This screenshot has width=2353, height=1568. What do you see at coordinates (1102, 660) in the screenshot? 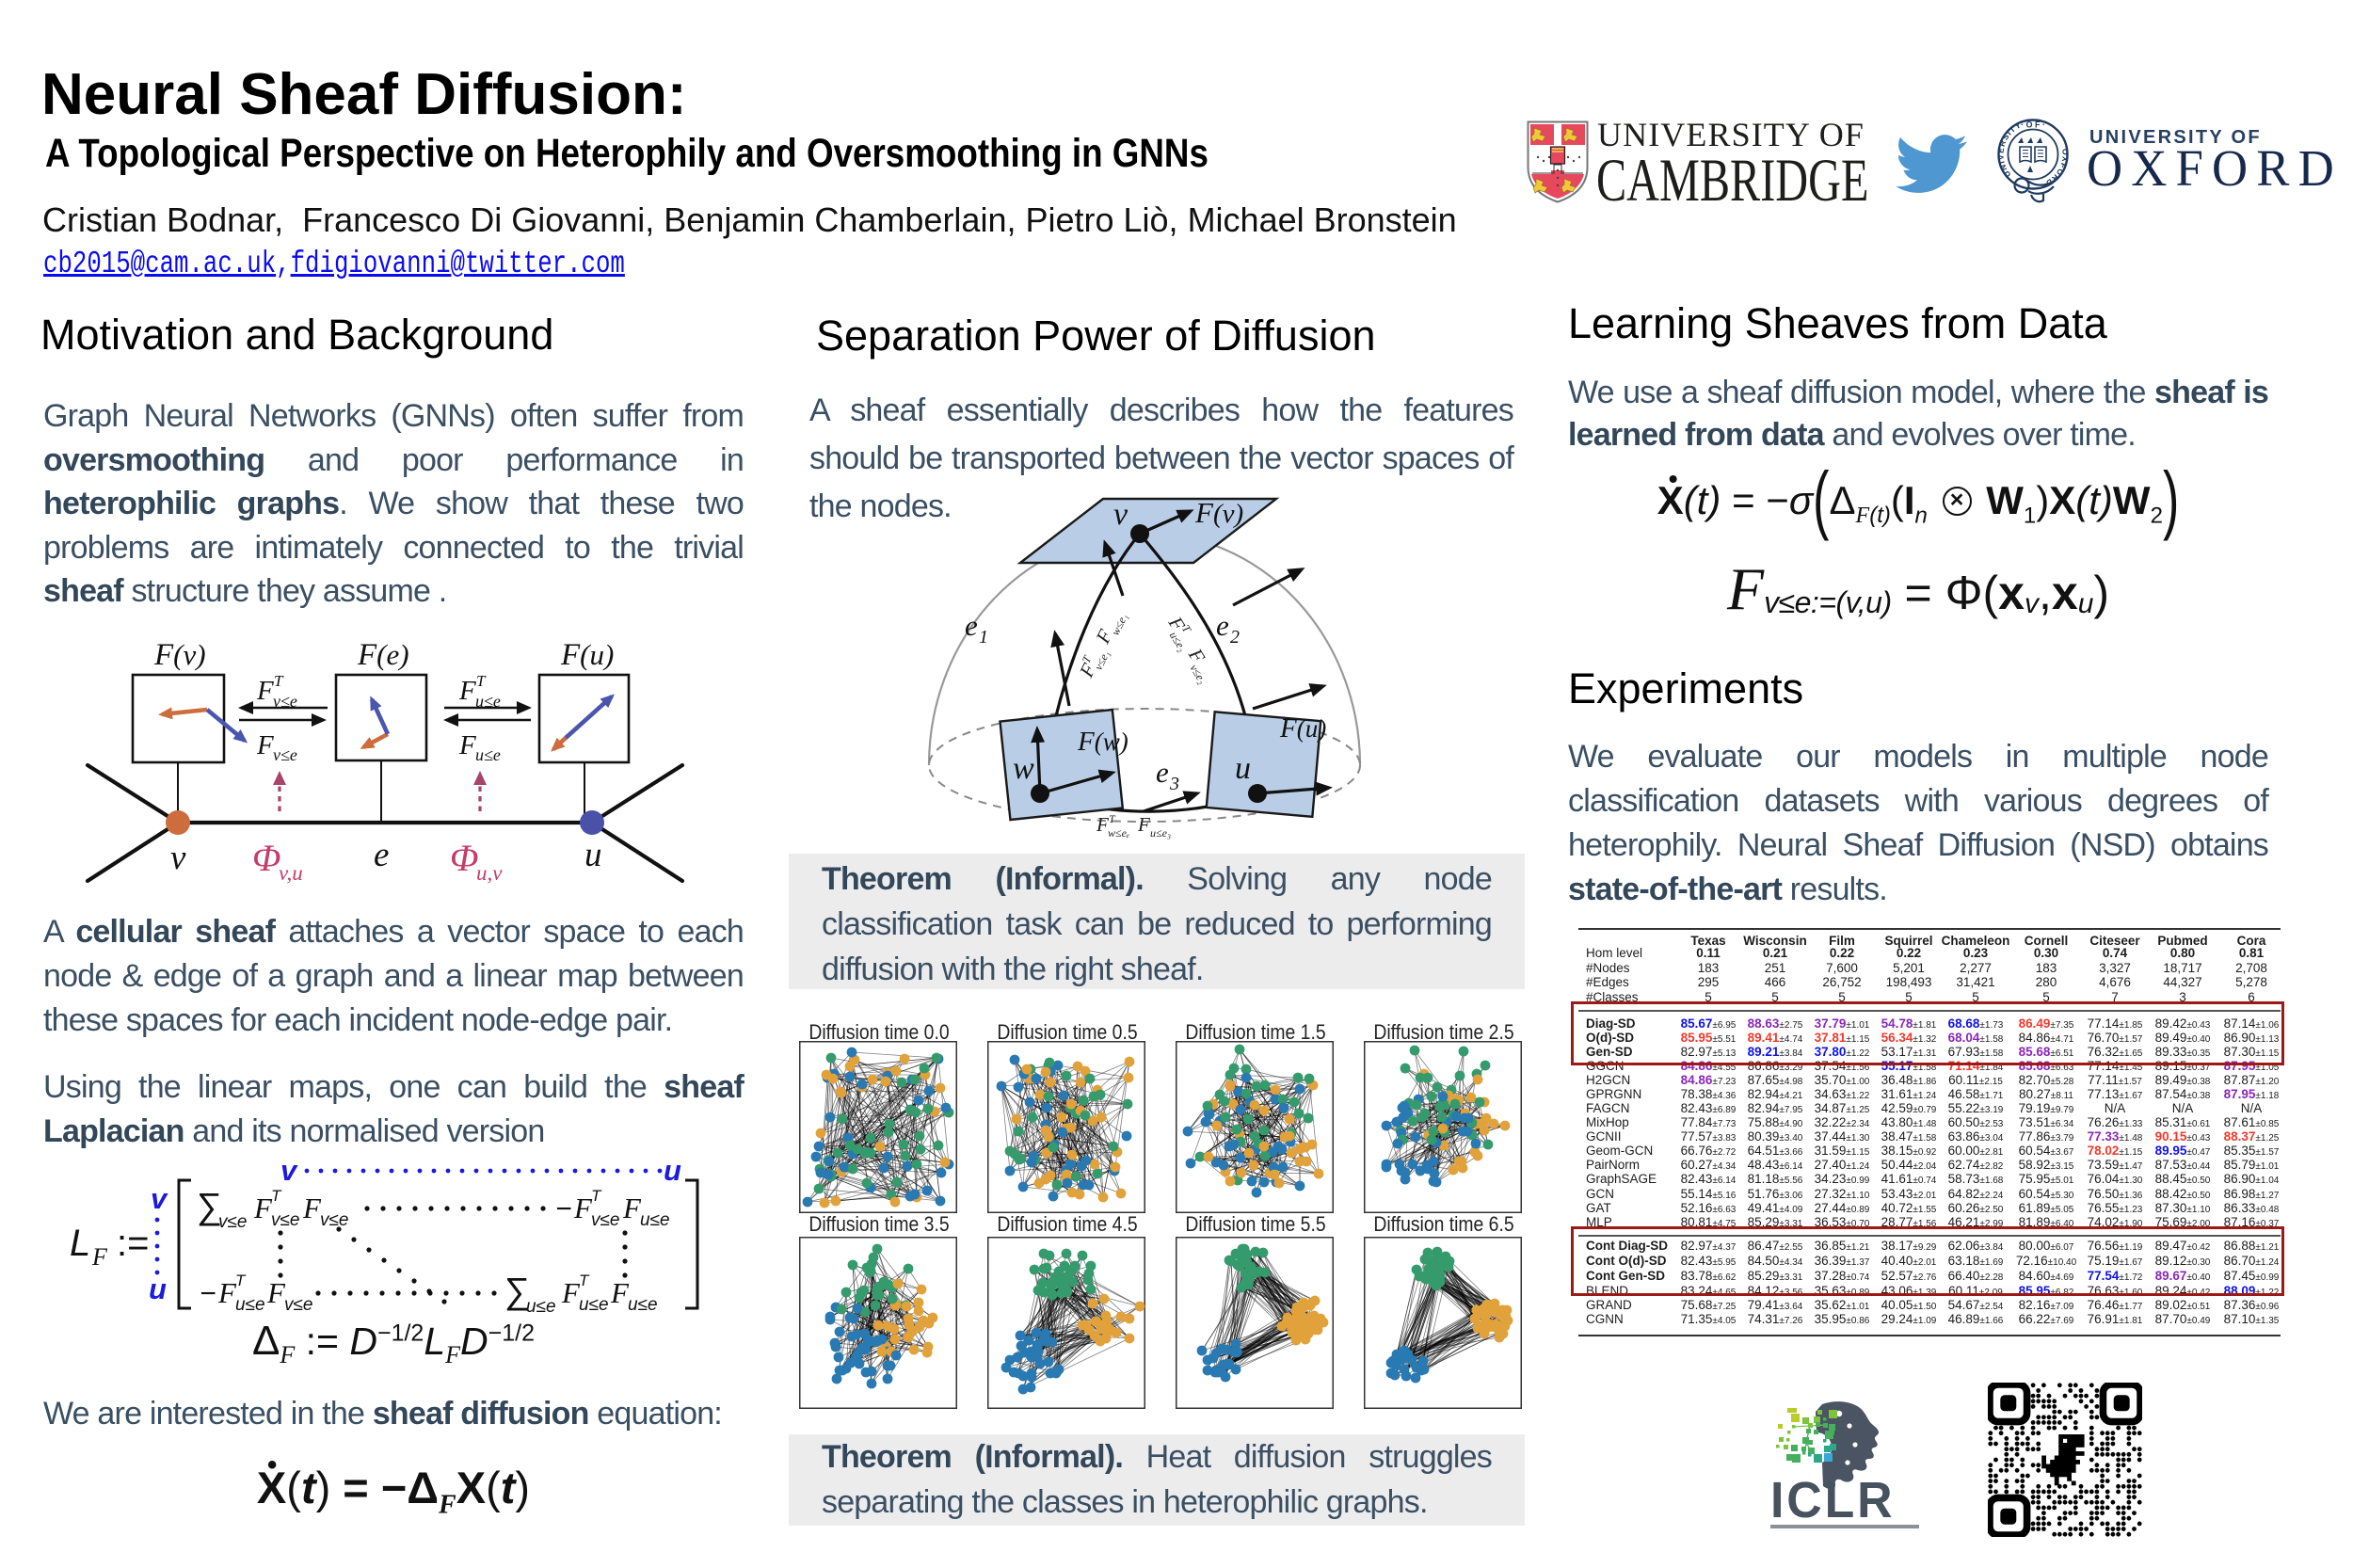
I see `svg-text: v≤e₁` at bounding box center [1102, 660].